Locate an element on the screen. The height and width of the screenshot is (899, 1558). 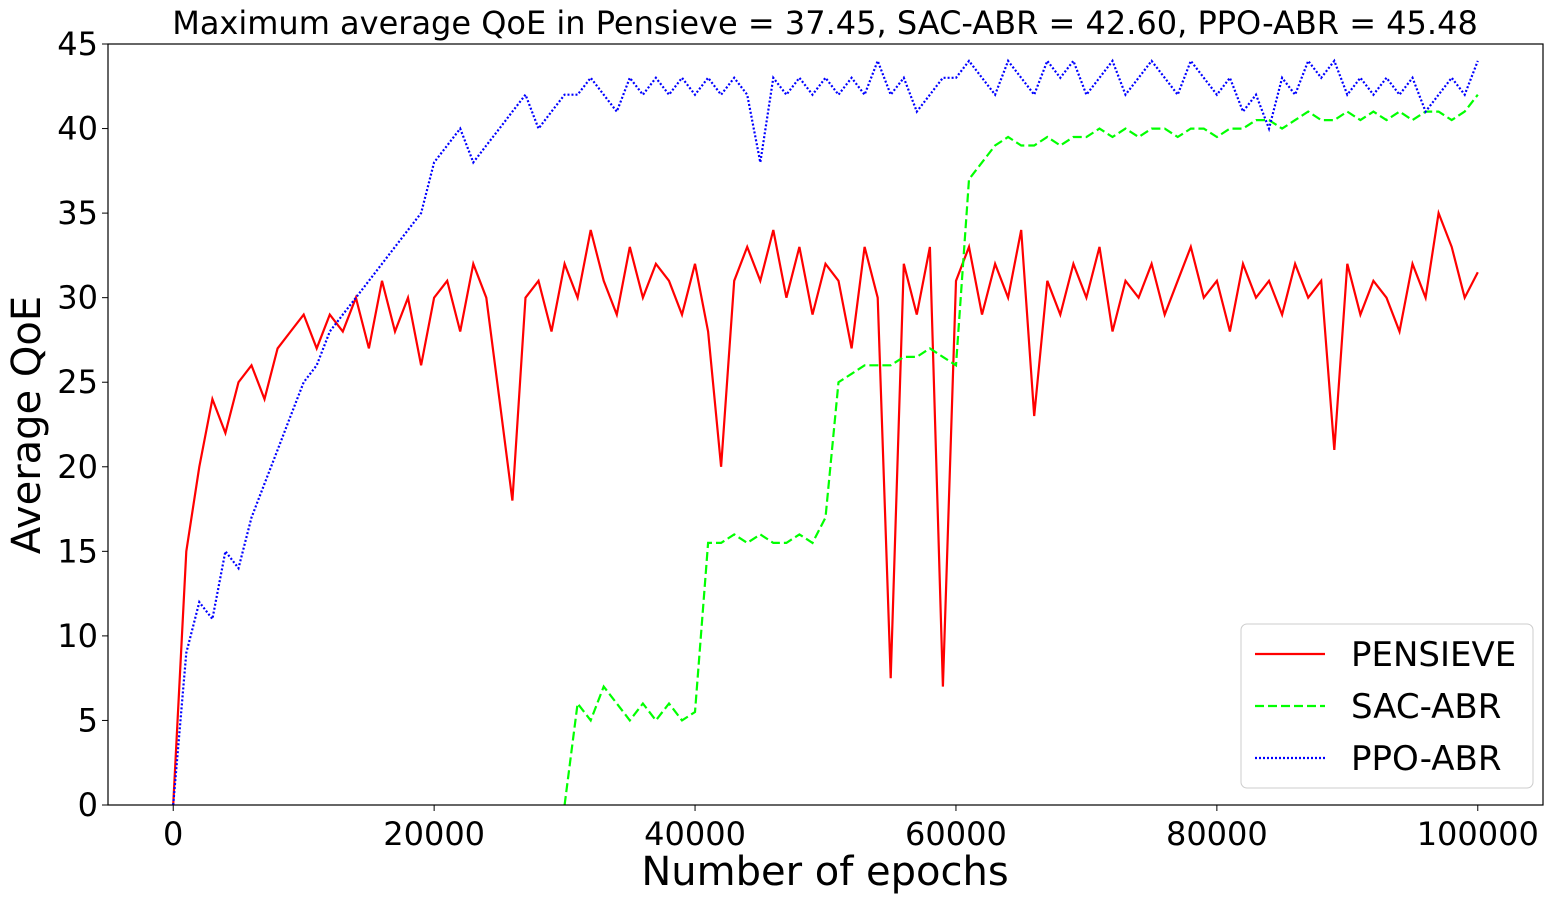
legend-box is located at coordinates (1387, 706).